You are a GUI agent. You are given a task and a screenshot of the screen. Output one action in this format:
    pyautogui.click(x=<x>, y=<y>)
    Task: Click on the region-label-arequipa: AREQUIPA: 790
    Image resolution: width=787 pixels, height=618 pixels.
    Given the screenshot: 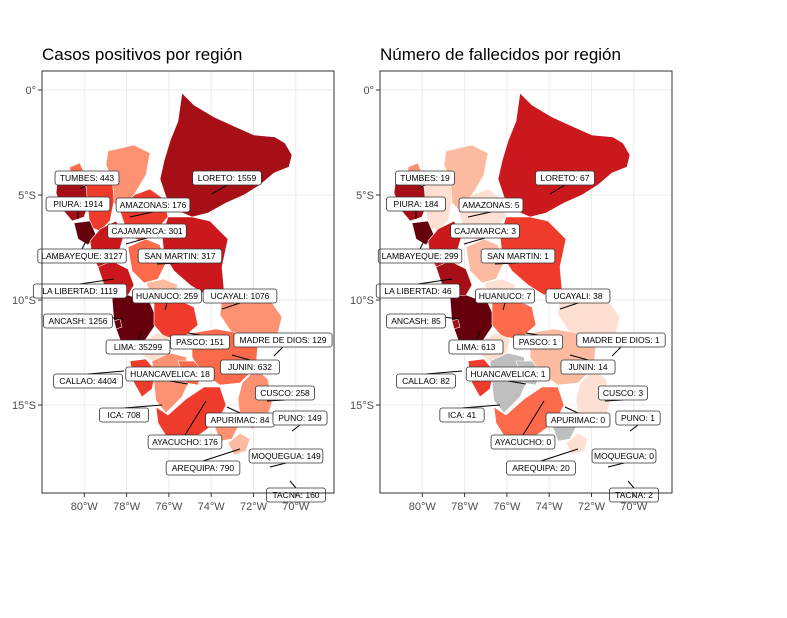 What is the action you would take?
    pyautogui.click(x=203, y=468)
    